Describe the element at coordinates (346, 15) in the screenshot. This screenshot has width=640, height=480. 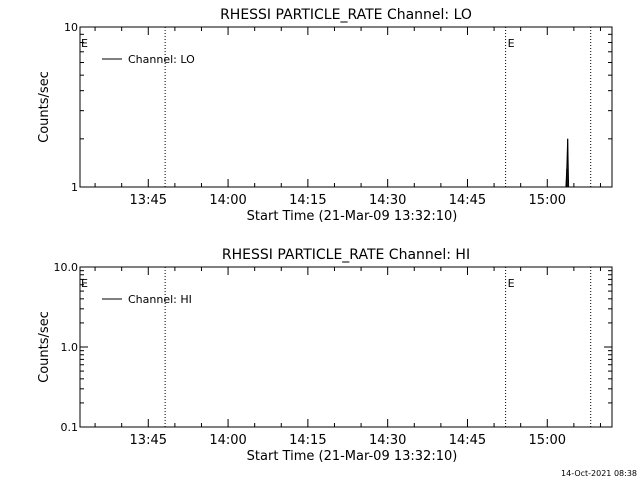
I see `chart-title: RHESSI PARTICLE_RATE Channel: LO` at that location.